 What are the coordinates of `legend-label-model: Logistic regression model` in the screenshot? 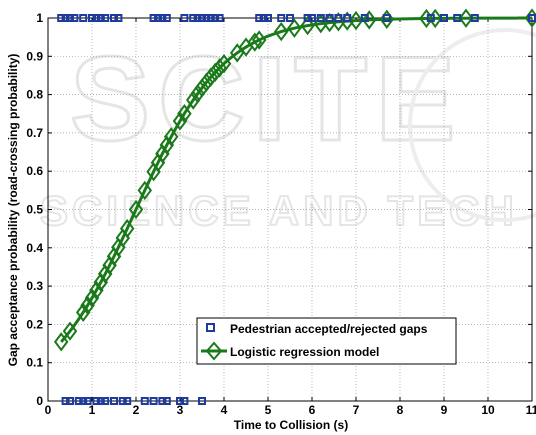 It's located at (304, 352).